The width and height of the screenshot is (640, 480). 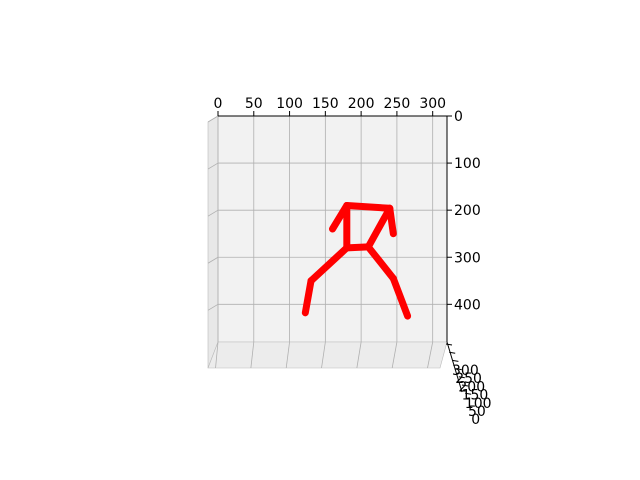 I want to click on x-tick-label: 150, so click(x=325, y=104).